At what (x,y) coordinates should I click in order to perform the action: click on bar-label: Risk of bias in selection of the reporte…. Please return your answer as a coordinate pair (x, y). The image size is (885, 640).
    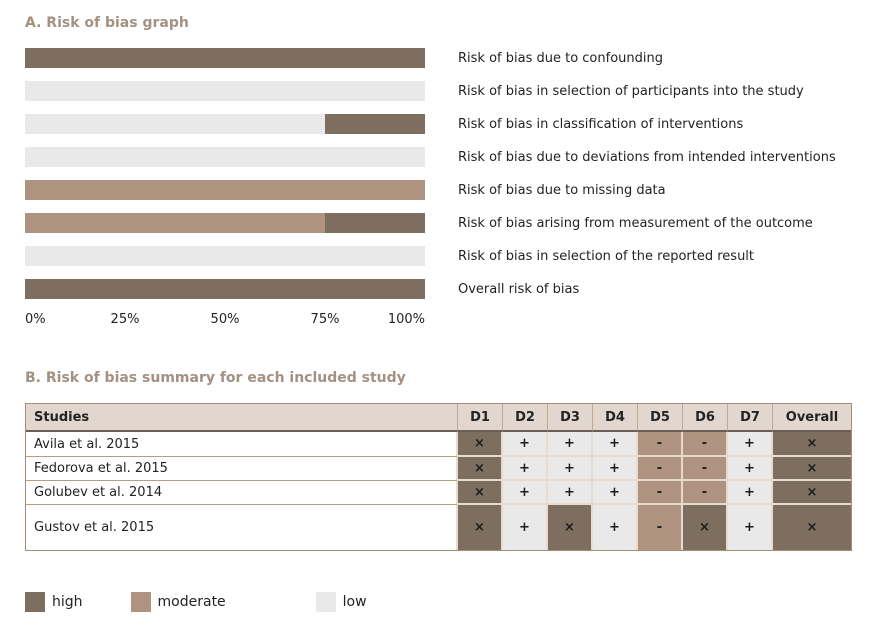
    Looking at the image, I should click on (606, 256).